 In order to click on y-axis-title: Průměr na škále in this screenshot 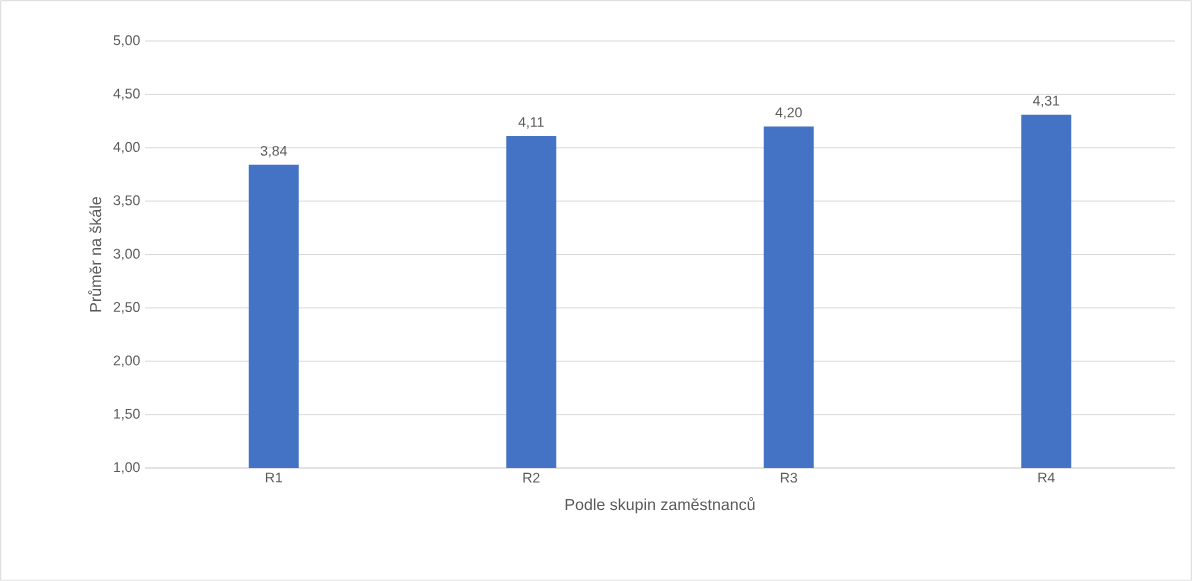, I will do `click(95, 254)`.